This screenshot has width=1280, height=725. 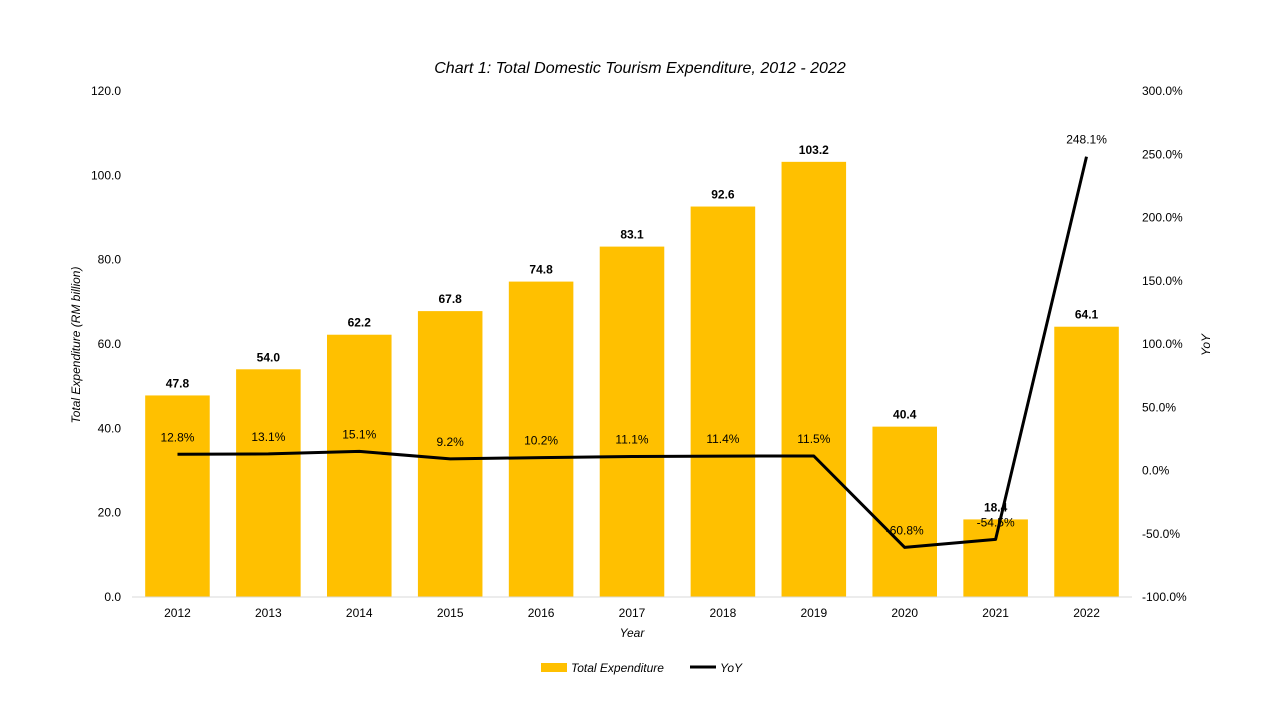 What do you see at coordinates (1206, 344) in the screenshot?
I see `y2-axis-label: YoY` at bounding box center [1206, 344].